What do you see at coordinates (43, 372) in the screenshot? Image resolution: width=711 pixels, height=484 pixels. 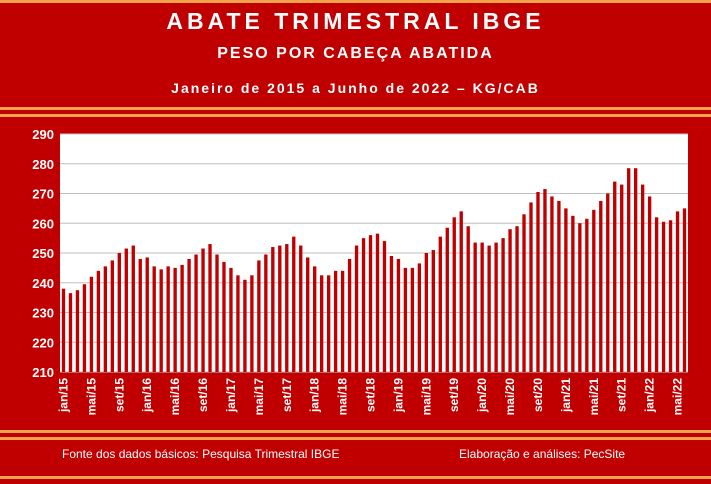 I see `y-tick-label: 210` at bounding box center [43, 372].